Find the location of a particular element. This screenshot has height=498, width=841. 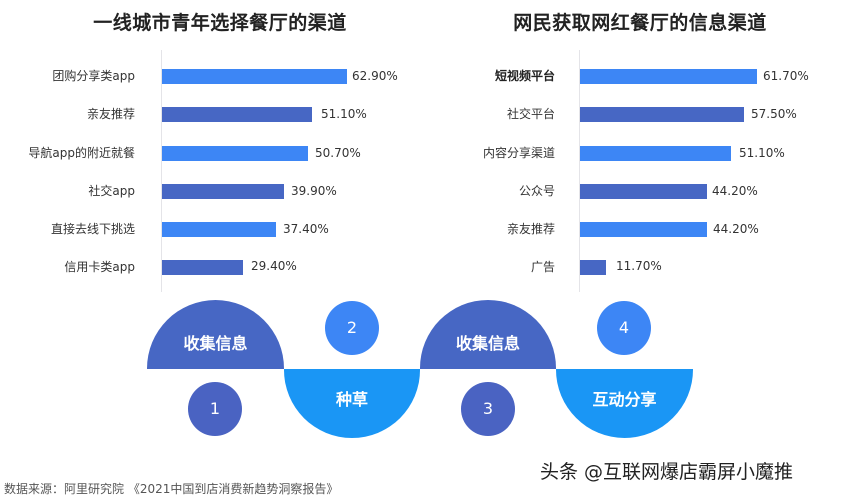

watermark: 头条 @互联网爆店霸屏小魔推 is located at coordinates (667, 472).